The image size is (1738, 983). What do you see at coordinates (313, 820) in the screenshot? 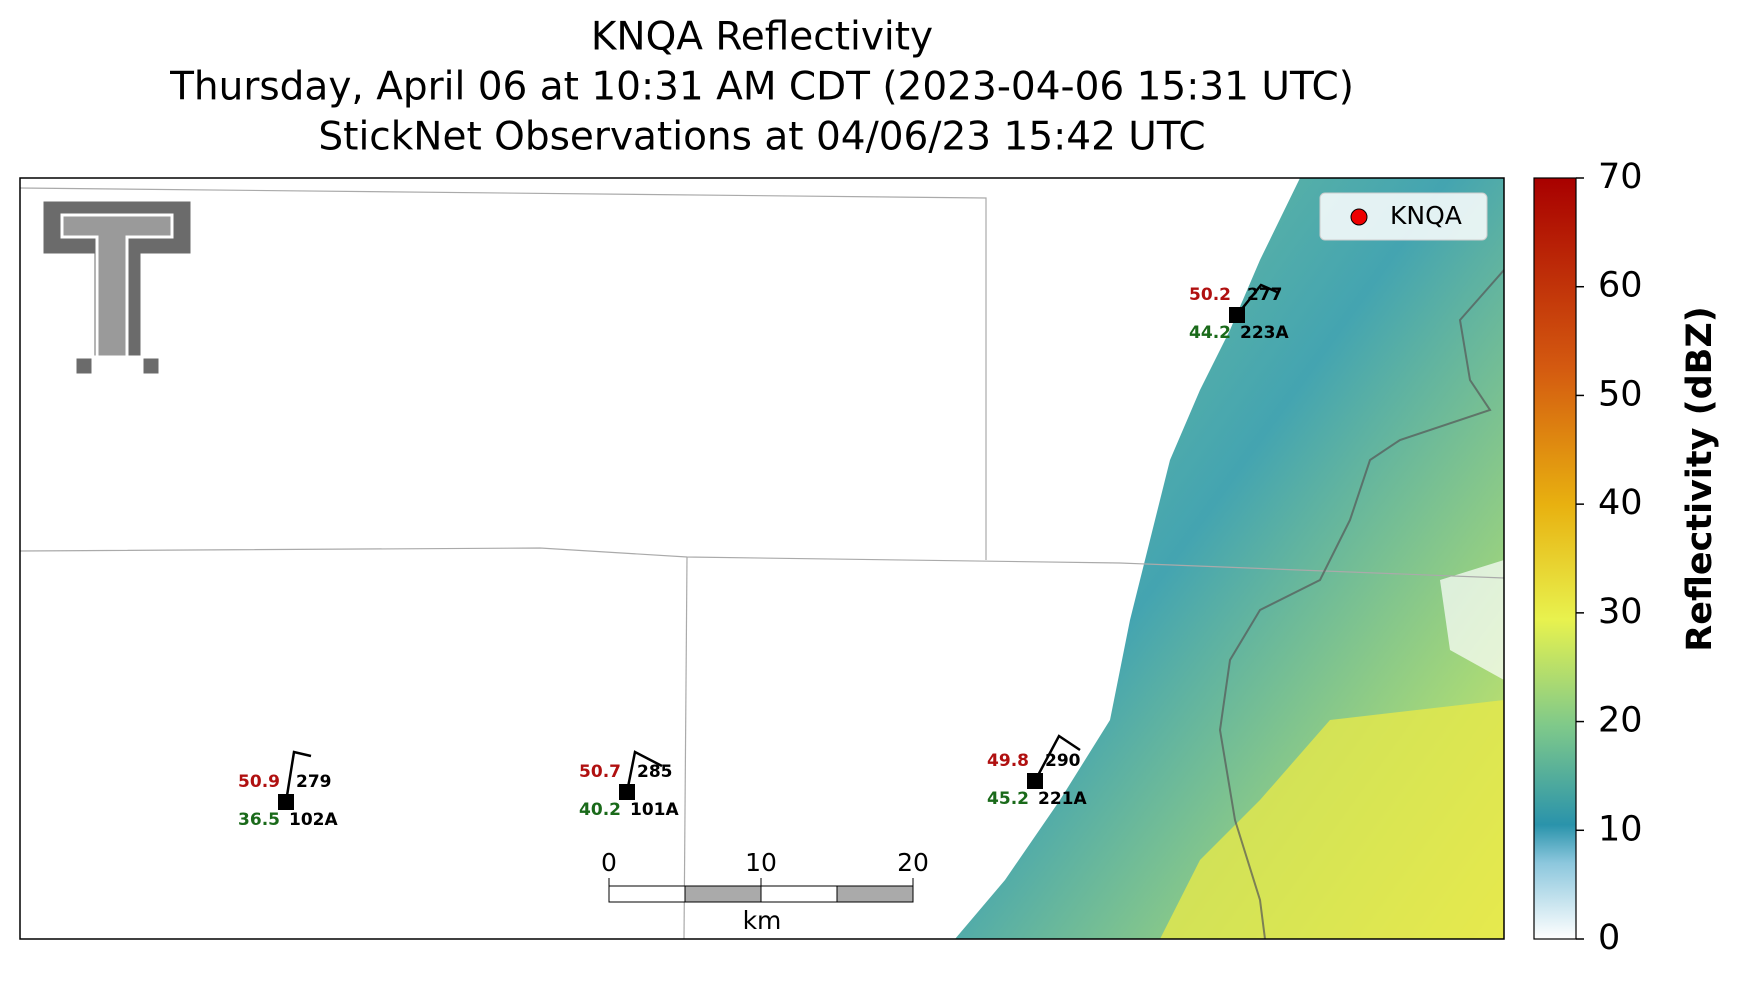
I see `station-id: 102A` at bounding box center [313, 820].